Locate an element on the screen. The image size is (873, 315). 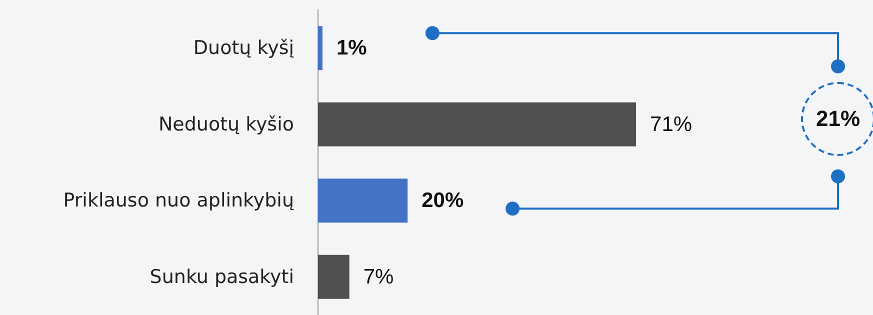
y-tick-label: Duotų kyšį is located at coordinates (243, 48).